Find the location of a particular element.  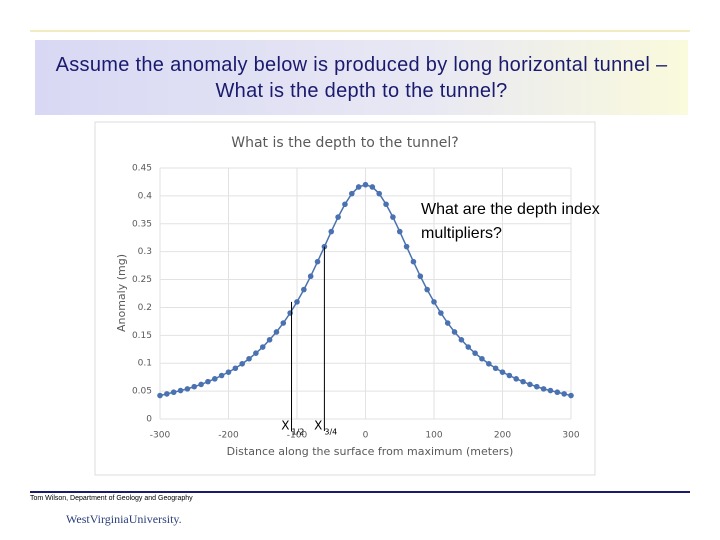

y-axis-label: Anomaly (mg) is located at coordinates (121, 293).